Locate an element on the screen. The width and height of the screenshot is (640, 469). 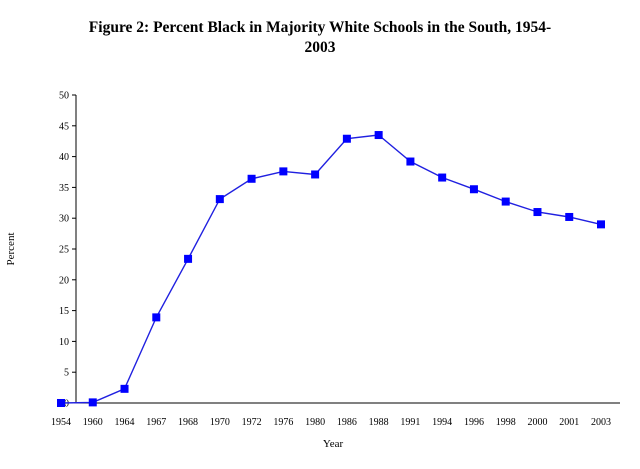
x-tick-label: 1970 is located at coordinates (220, 422).